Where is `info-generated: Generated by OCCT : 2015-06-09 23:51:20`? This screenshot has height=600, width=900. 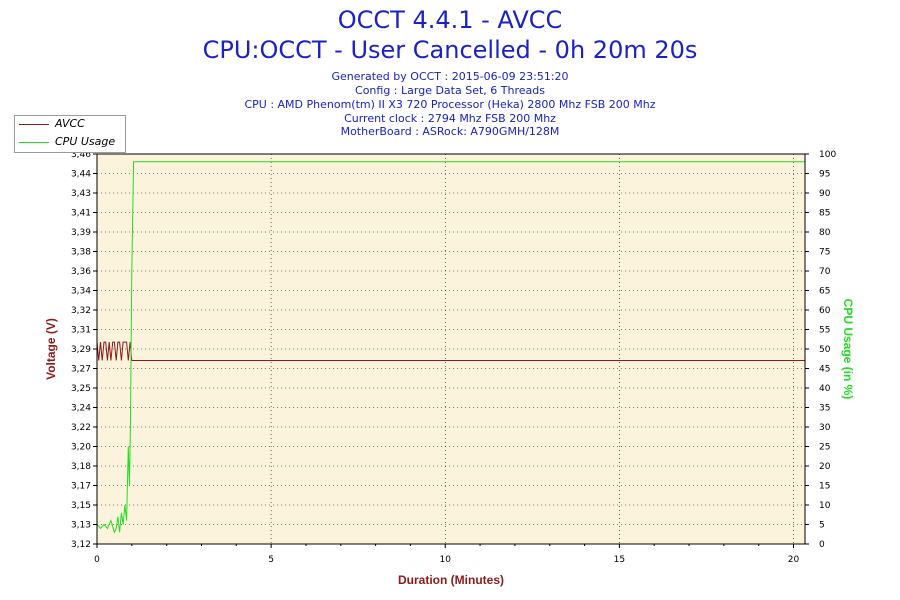 info-generated: Generated by OCCT : 2015-06-09 23:51:20 is located at coordinates (450, 76).